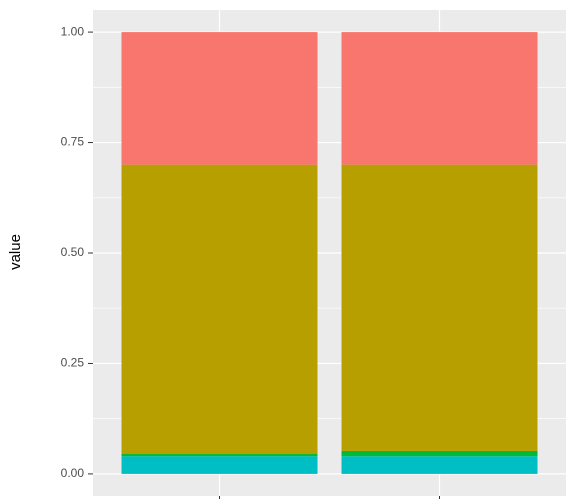 The height and width of the screenshot is (499, 580). What do you see at coordinates (73, 252) in the screenshot?
I see `y-tick-label: 0.50` at bounding box center [73, 252].